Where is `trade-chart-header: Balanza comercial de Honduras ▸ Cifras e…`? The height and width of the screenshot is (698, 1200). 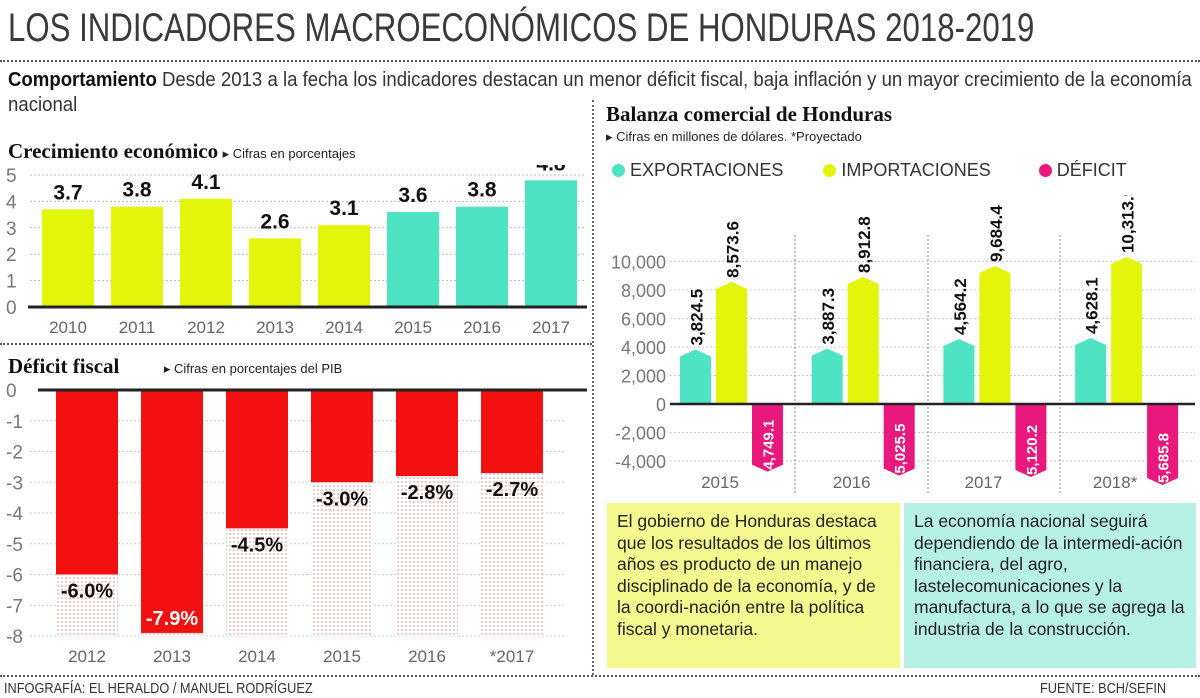 trade-chart-header: Balanza comercial de Honduras ▸ Cifras e… is located at coordinates (749, 123).